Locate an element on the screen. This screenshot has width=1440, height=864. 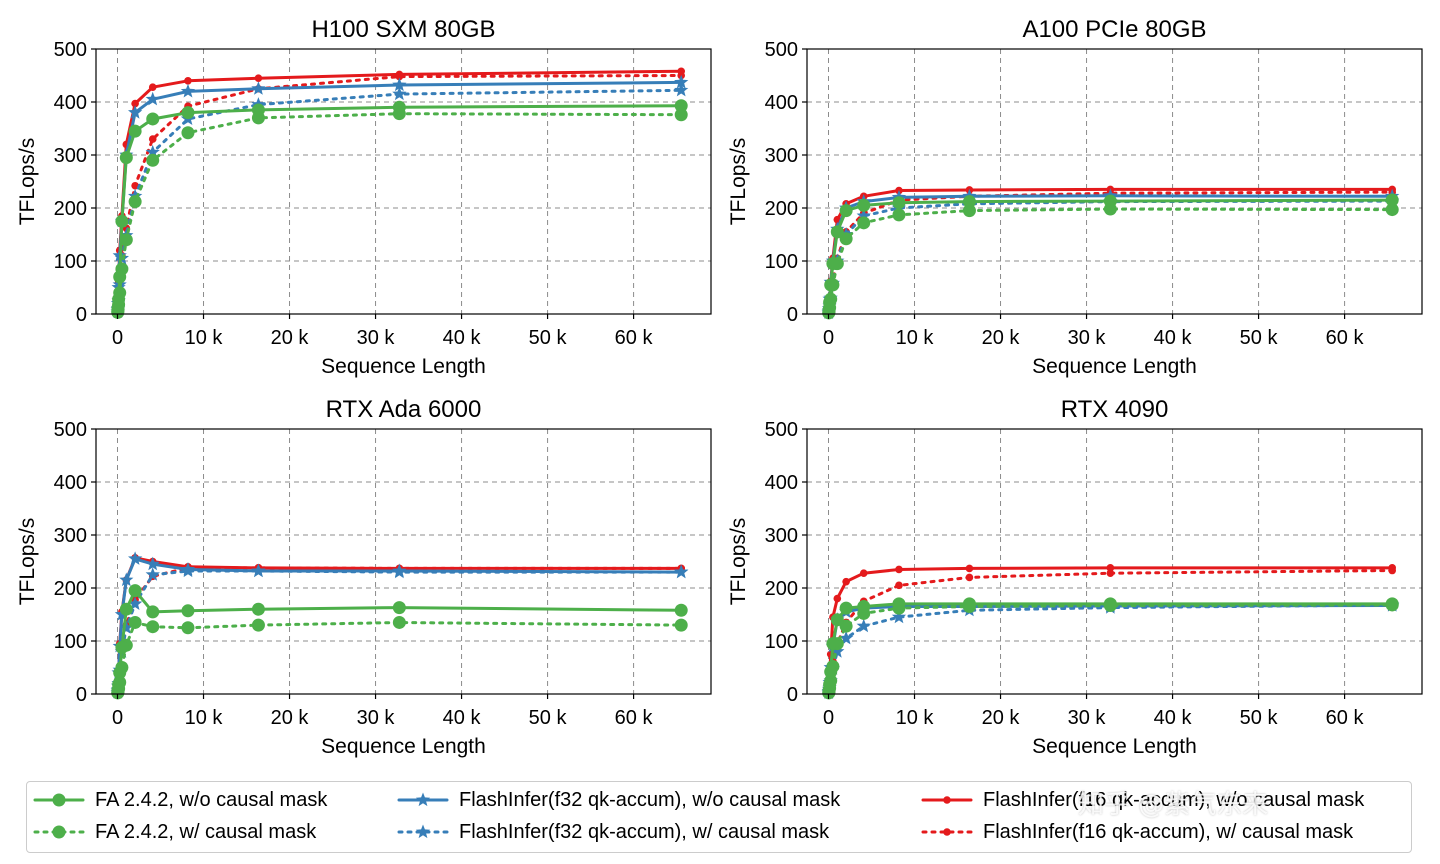
y-tick-label: 400 is located at coordinates (70, 483).